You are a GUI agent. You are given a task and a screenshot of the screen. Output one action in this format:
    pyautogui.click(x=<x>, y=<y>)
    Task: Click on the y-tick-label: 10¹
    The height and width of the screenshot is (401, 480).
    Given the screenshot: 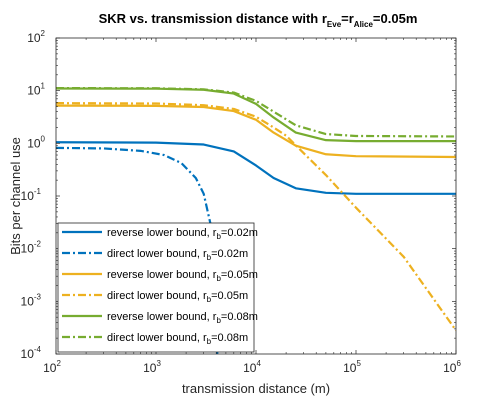 What is the action you would take?
    pyautogui.click(x=36, y=90)
    